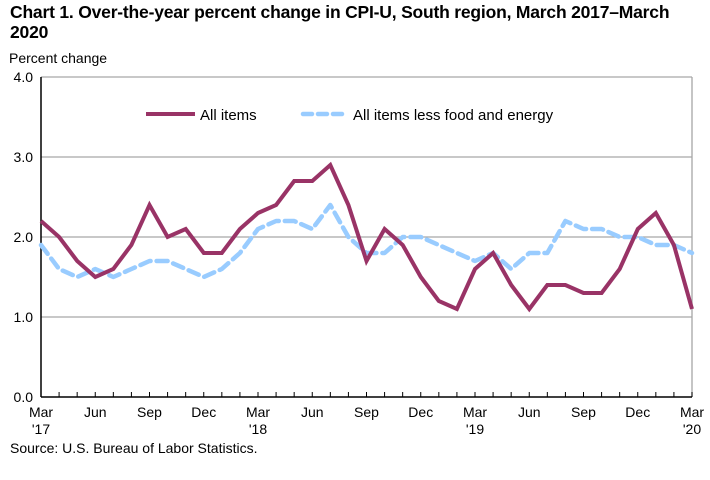 This screenshot has height=480, width=710. What do you see at coordinates (475, 429) in the screenshot?
I see `x-tick-label-year: '19` at bounding box center [475, 429].